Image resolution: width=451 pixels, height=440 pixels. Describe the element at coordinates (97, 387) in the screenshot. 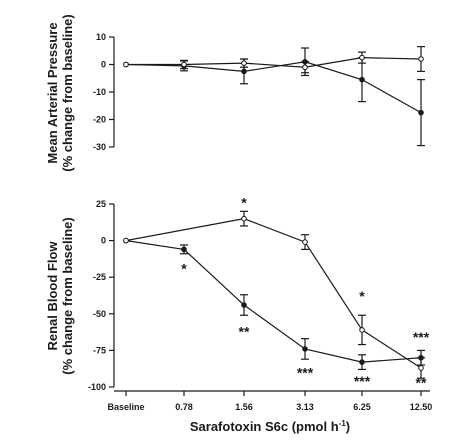

I see `bottom-y-tick-label: -100` at that location.